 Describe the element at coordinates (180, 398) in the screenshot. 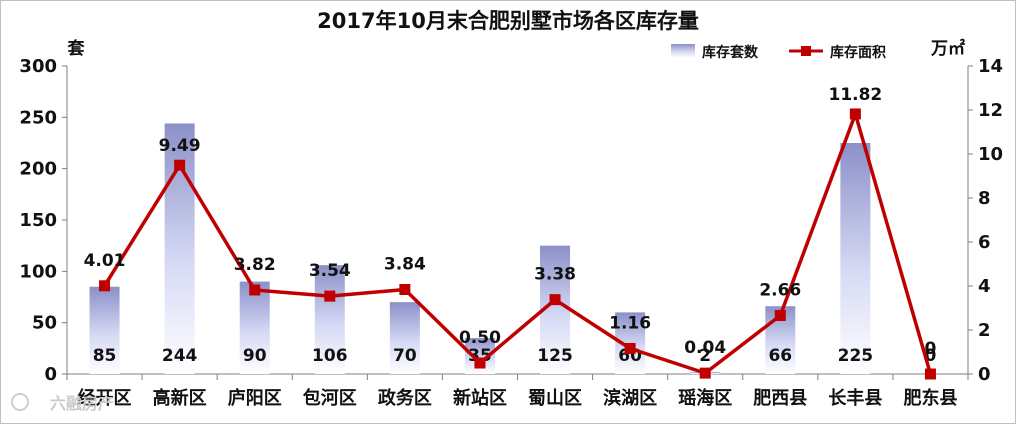

I see `category-label: 高新区` at that location.